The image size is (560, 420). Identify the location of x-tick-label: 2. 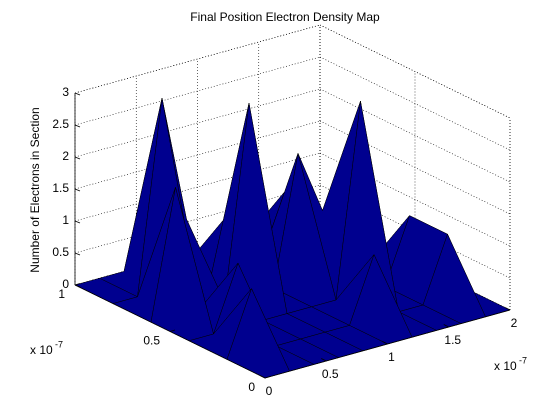
(514, 323).